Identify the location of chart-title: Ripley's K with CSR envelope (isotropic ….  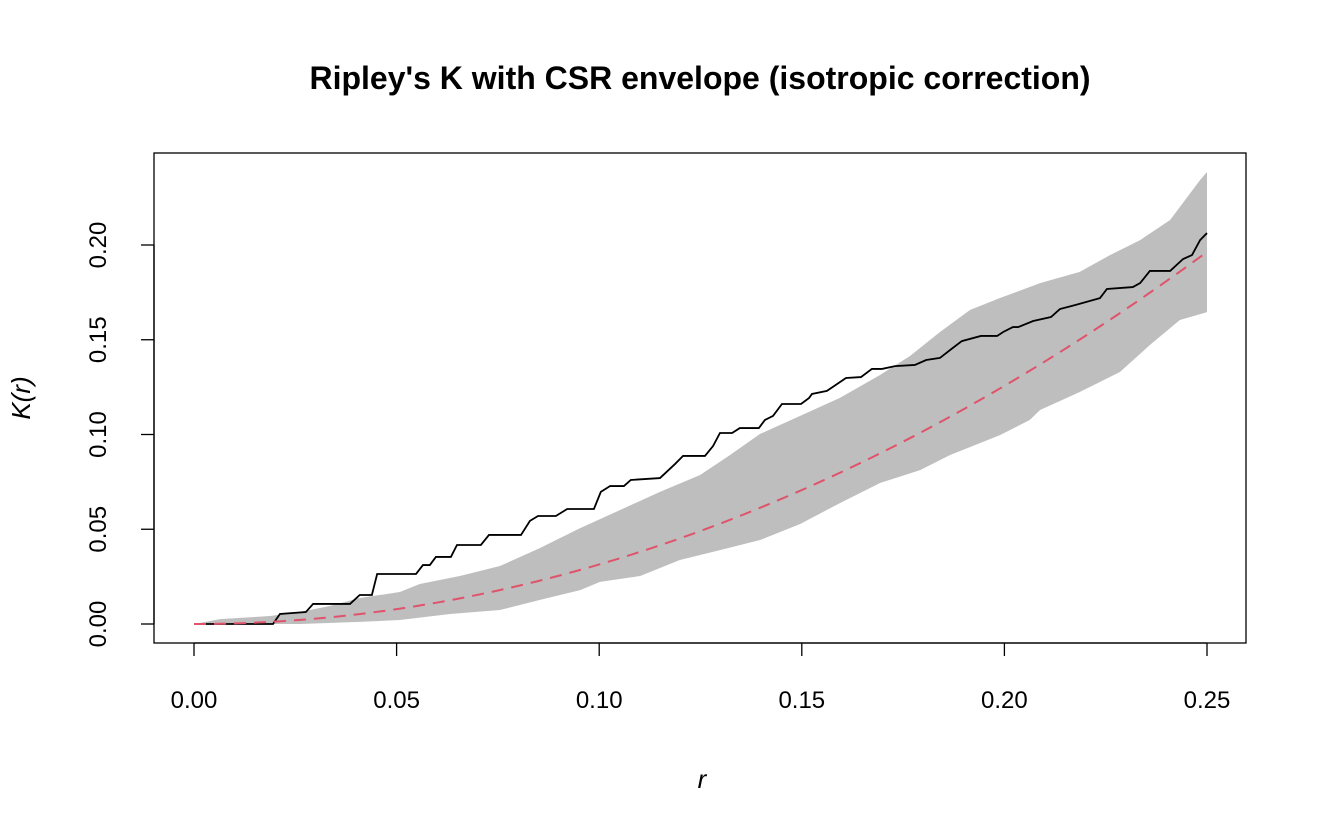
(699, 78).